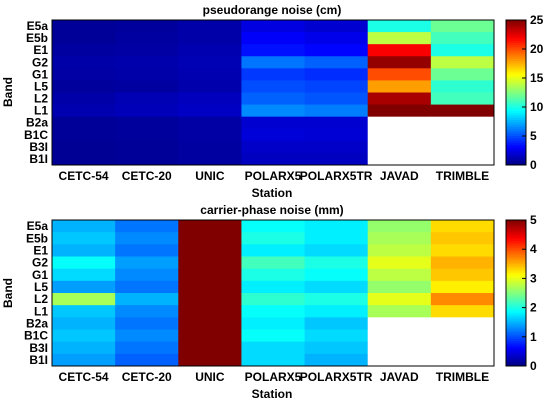 This screenshot has width=550, height=403. What do you see at coordinates (462, 377) in the screenshot?
I see `x-tick-label: TRIMBLE` at bounding box center [462, 377].